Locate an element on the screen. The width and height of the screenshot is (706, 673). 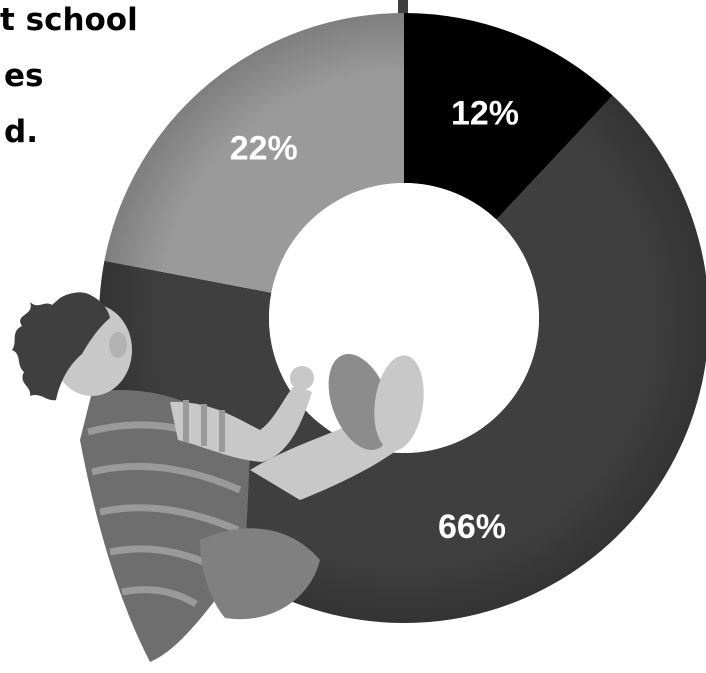
sleeve-stripes is located at coordinates (204, 426).